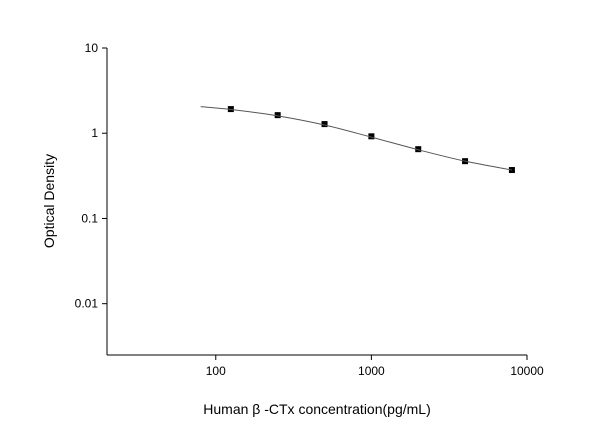 The height and width of the screenshot is (429, 608). I want to click on fit-curve, so click(356, 138).